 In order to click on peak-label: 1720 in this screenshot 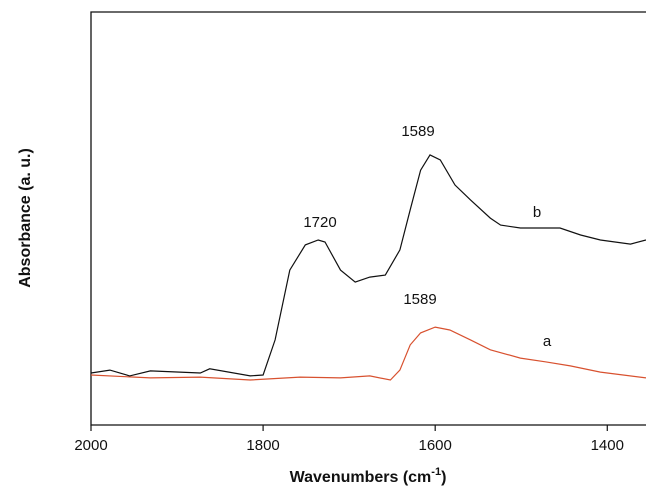, I will do `click(319, 222)`.